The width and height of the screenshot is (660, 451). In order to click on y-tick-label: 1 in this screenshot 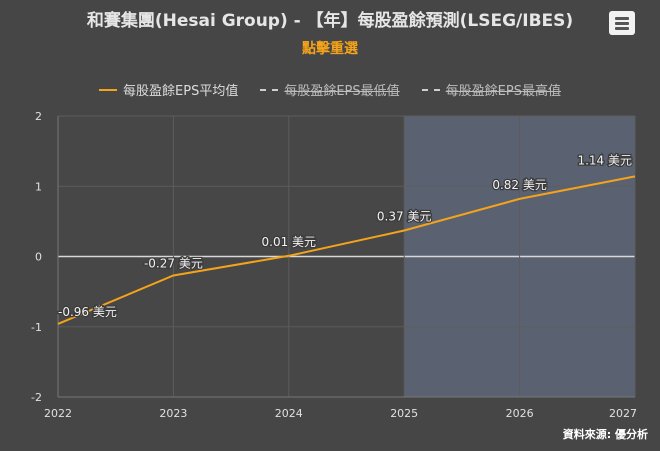, I will do `click(38, 186)`.